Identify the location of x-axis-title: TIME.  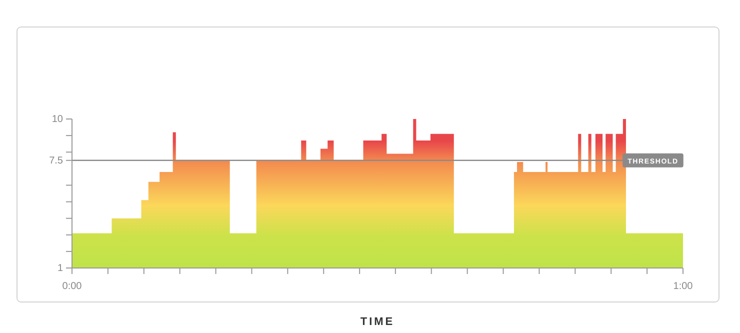
(377, 322).